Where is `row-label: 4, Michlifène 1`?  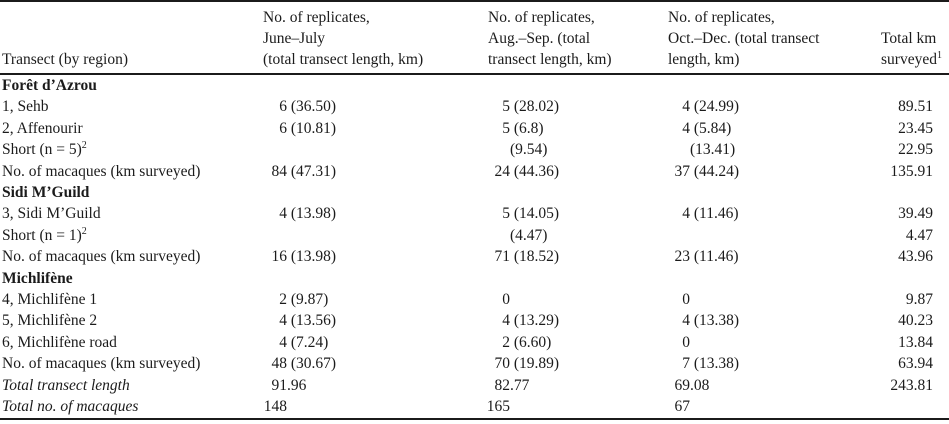
row-label: 4, Michlifène 1 is located at coordinates (130, 299).